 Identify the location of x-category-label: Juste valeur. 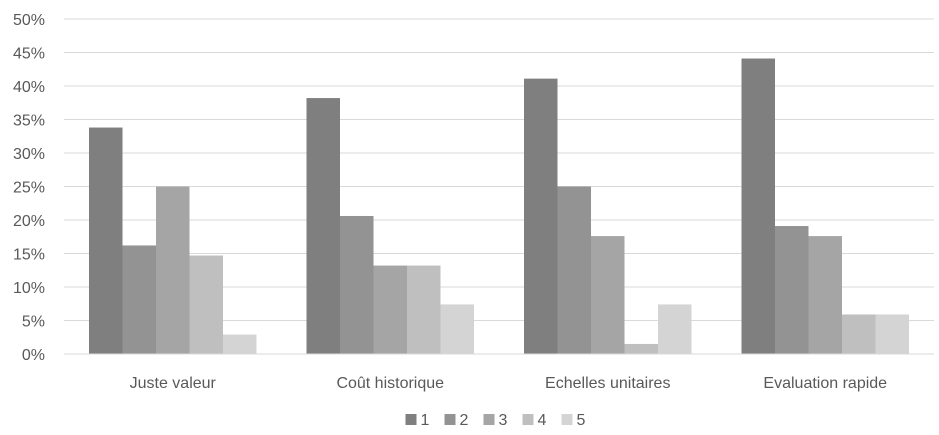
(173, 383).